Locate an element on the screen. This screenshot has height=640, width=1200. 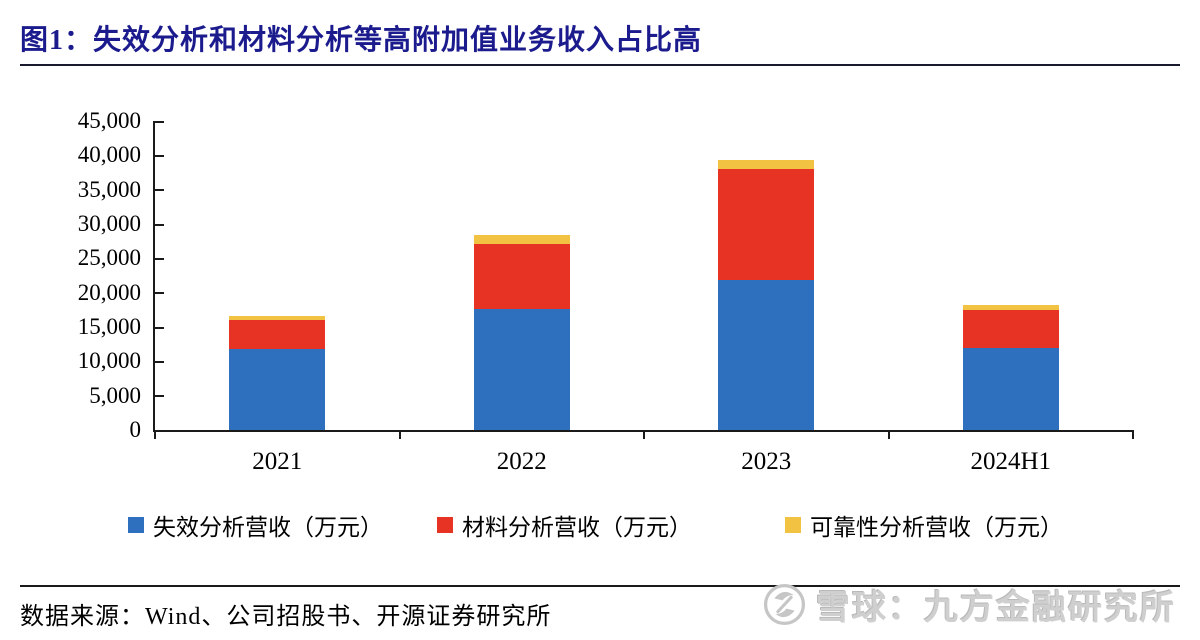
legend-item-0: 失效分析营收（万元） is located at coordinates (255, 525).